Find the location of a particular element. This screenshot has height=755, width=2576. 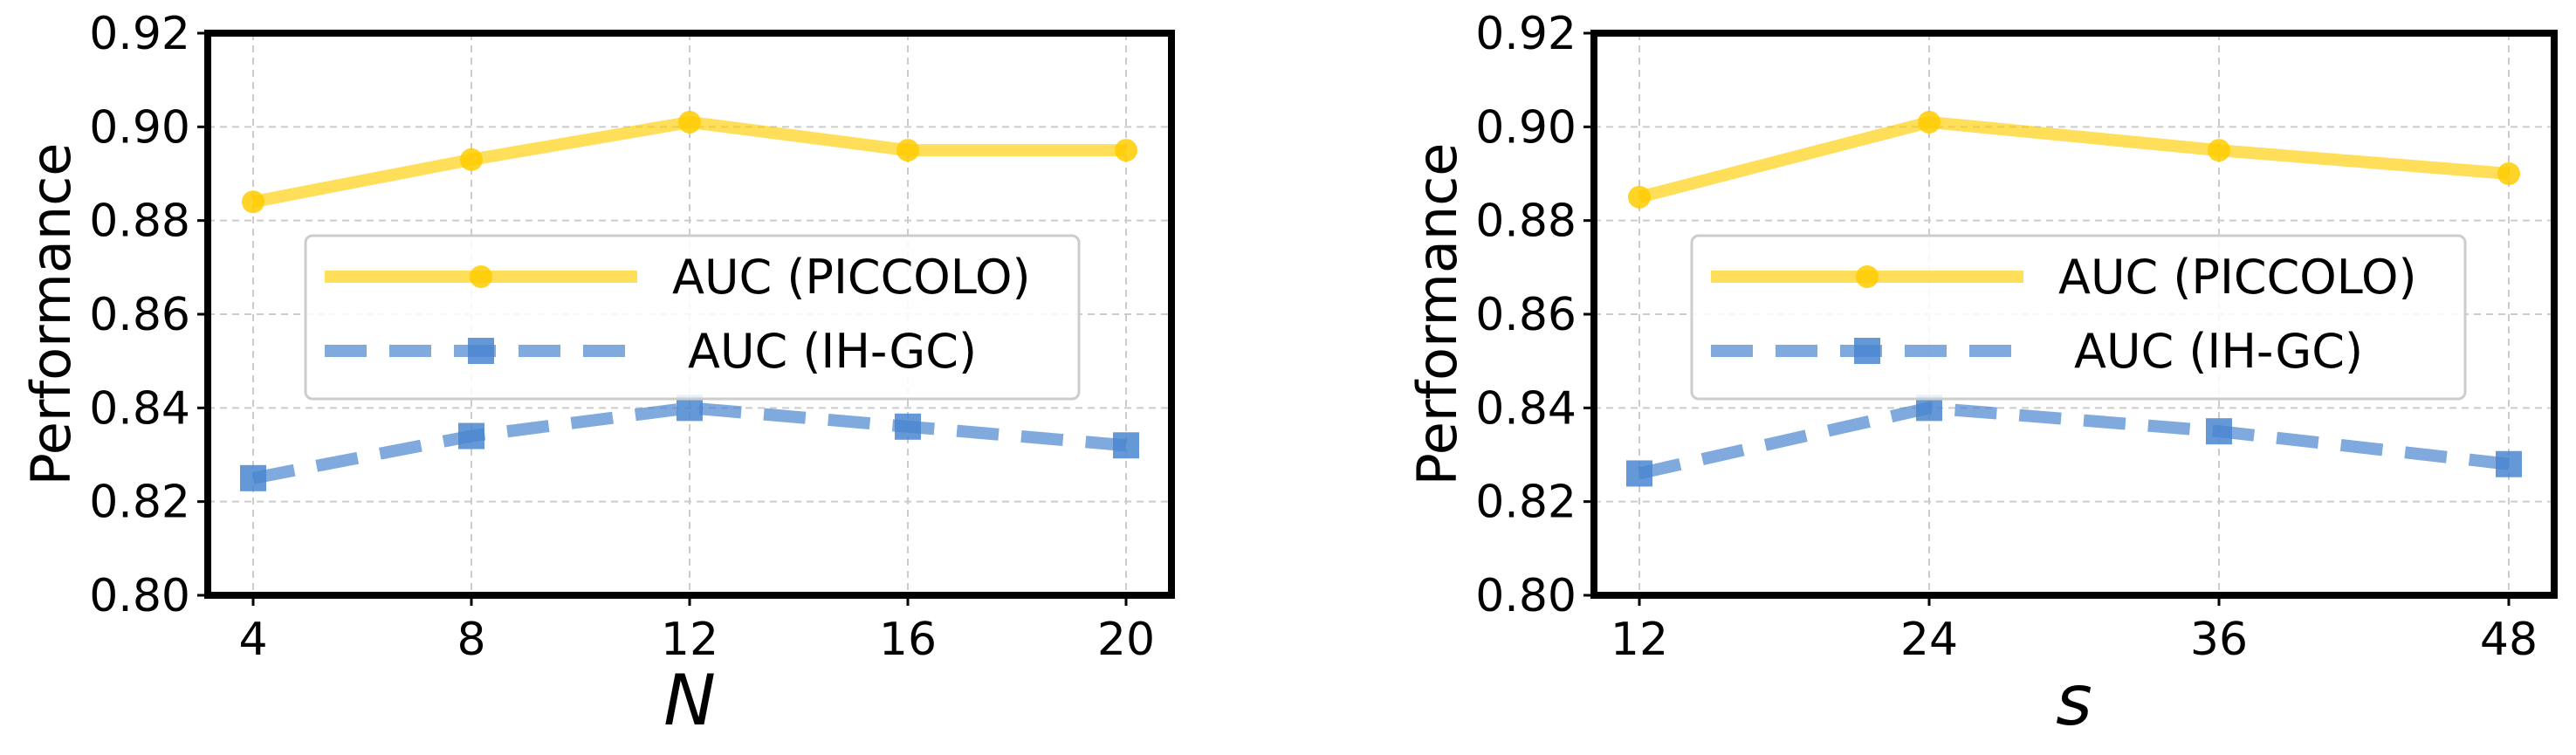

x-tick-label: 48 is located at coordinates (2509, 640).